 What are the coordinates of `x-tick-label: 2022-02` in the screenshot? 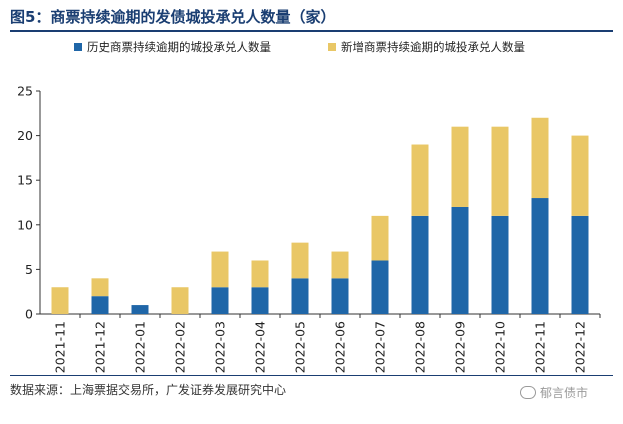 It's located at (180, 347).